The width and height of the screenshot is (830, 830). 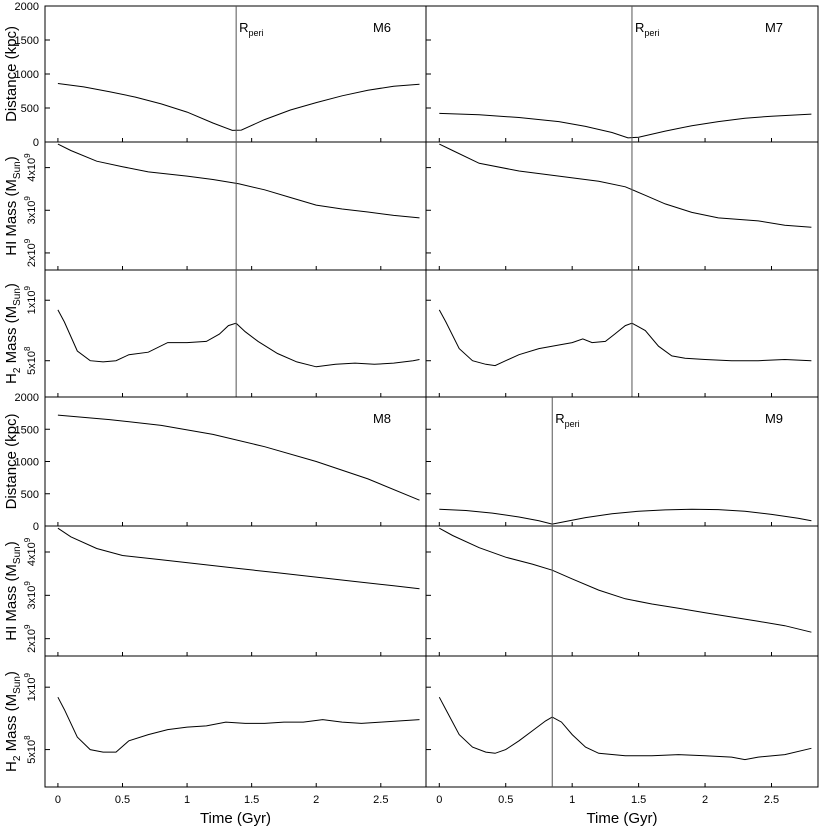 I want to click on series-line-m9-hi_mass, so click(x=625, y=580).